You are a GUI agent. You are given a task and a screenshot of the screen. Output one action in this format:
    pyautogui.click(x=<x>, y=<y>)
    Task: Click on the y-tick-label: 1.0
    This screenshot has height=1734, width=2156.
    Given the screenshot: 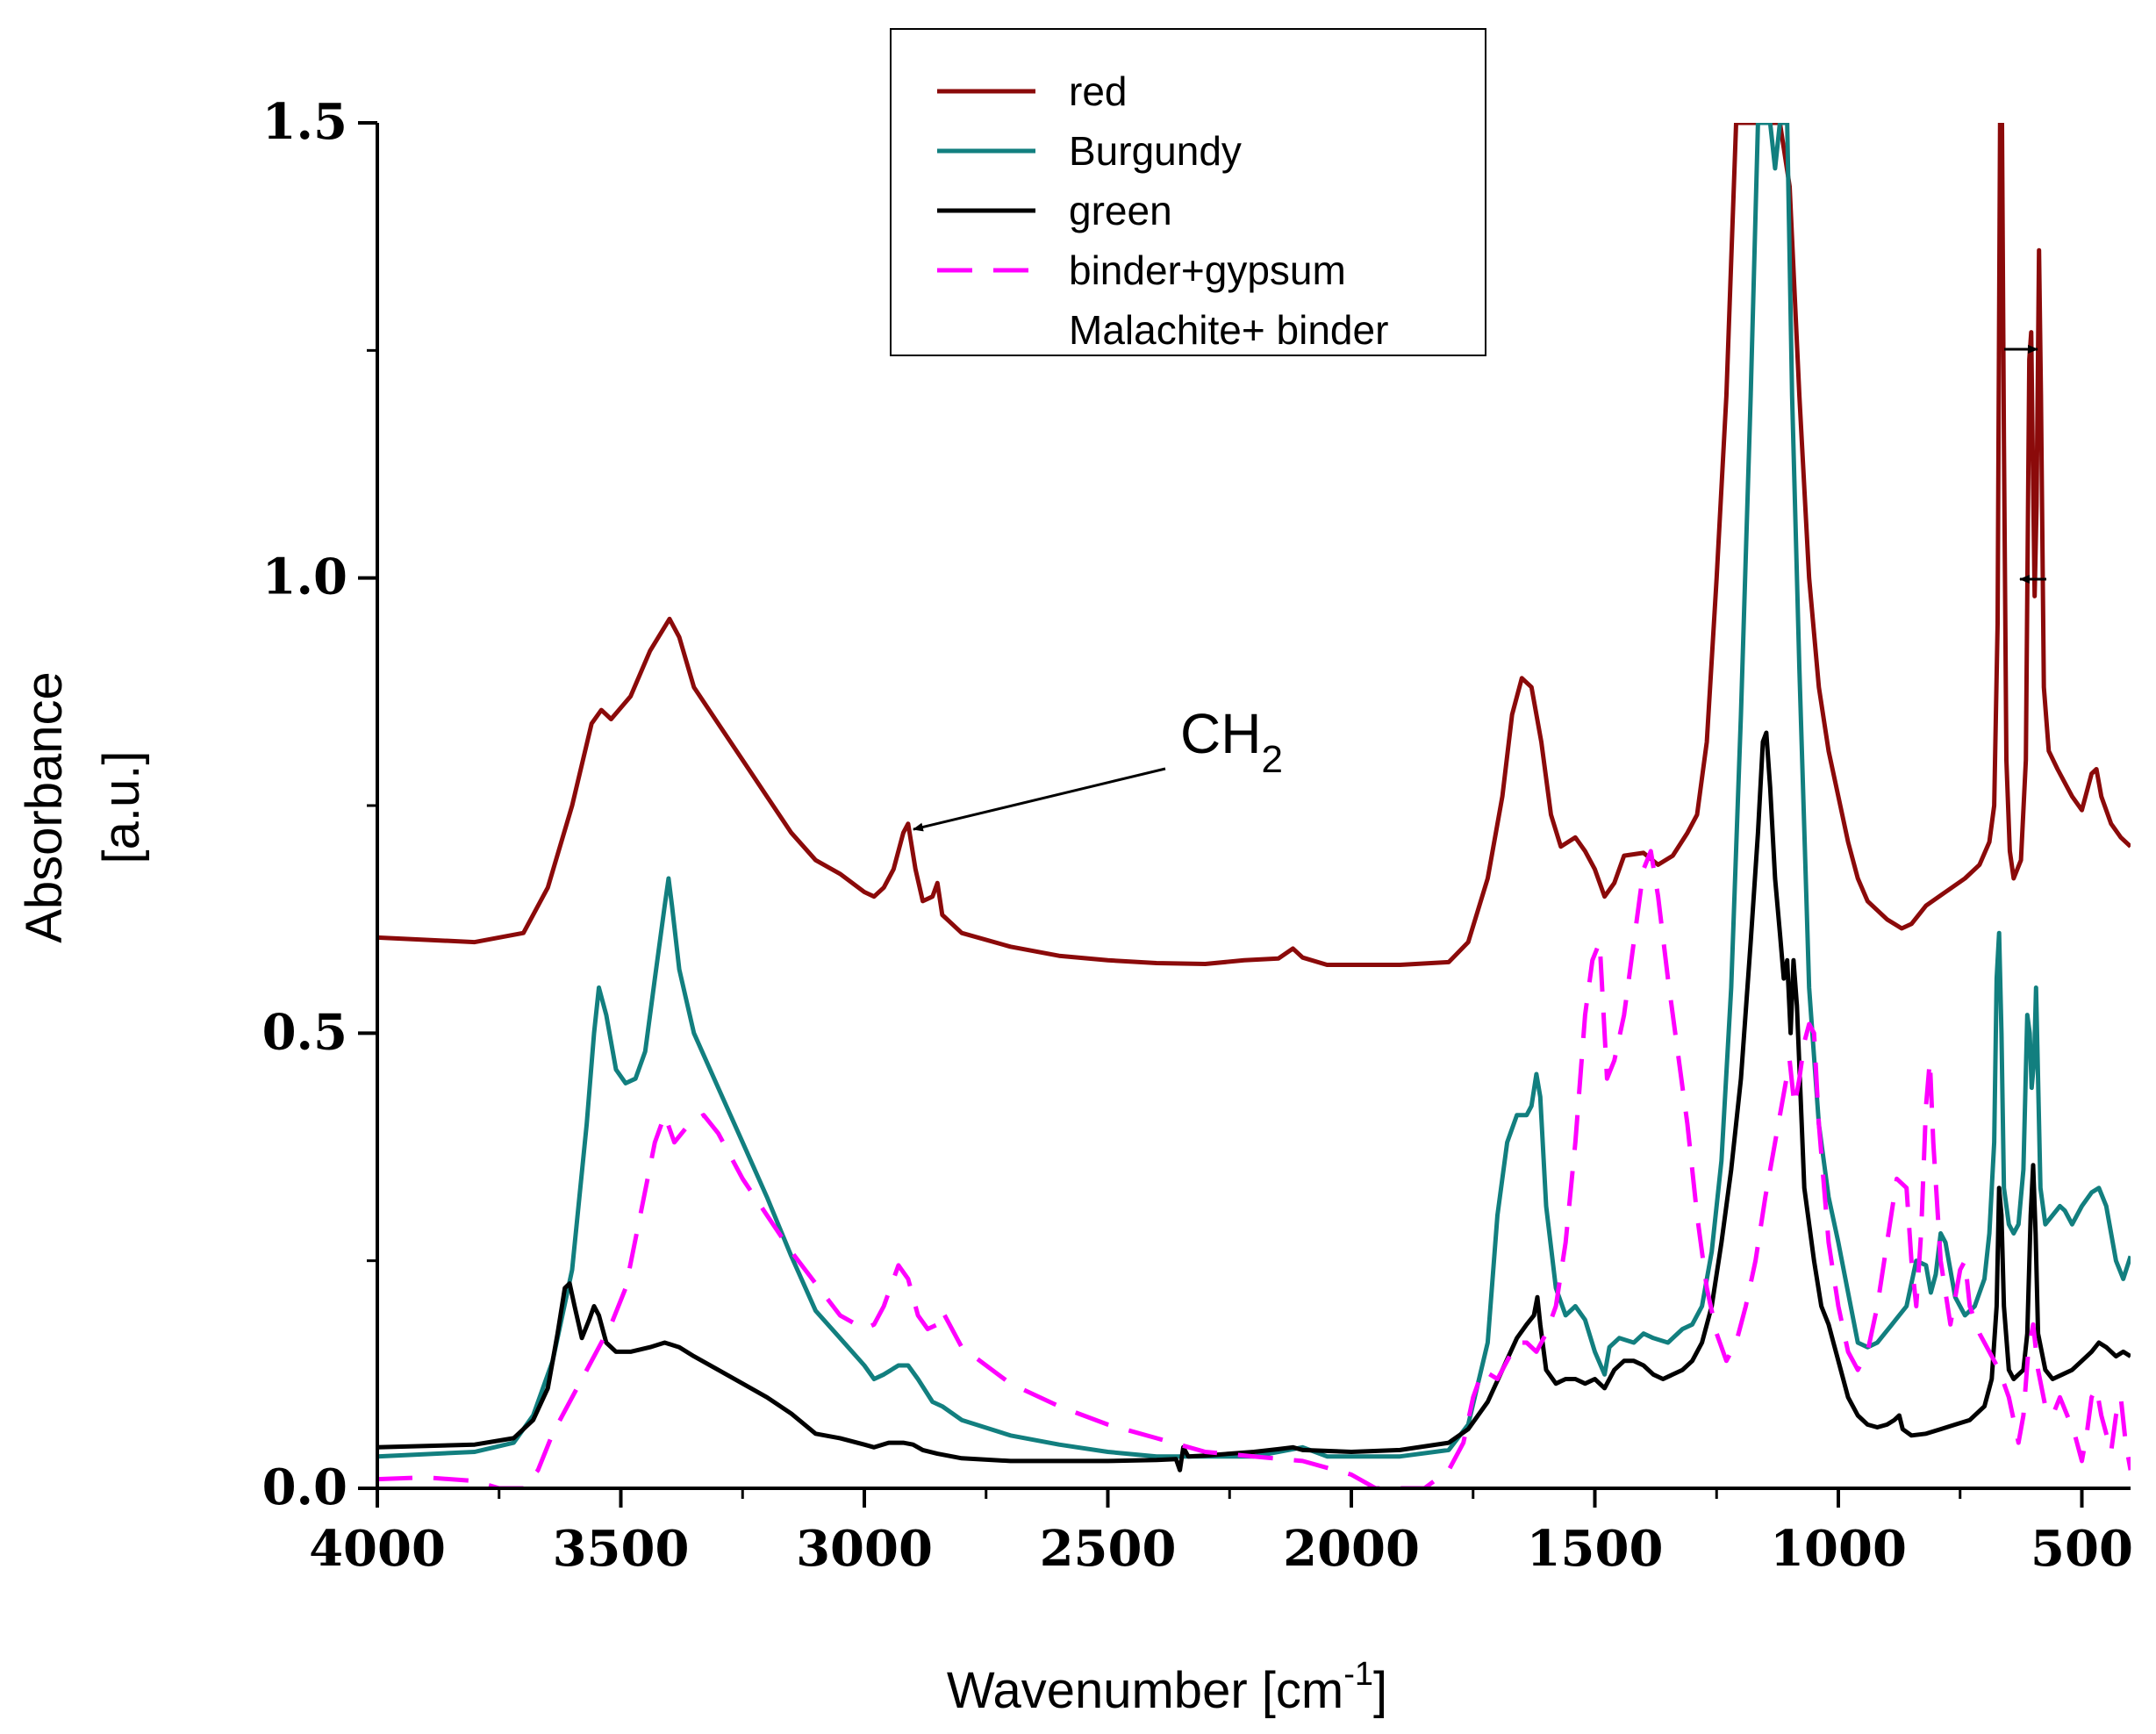 What is the action you would take?
    pyautogui.click(x=304, y=577)
    